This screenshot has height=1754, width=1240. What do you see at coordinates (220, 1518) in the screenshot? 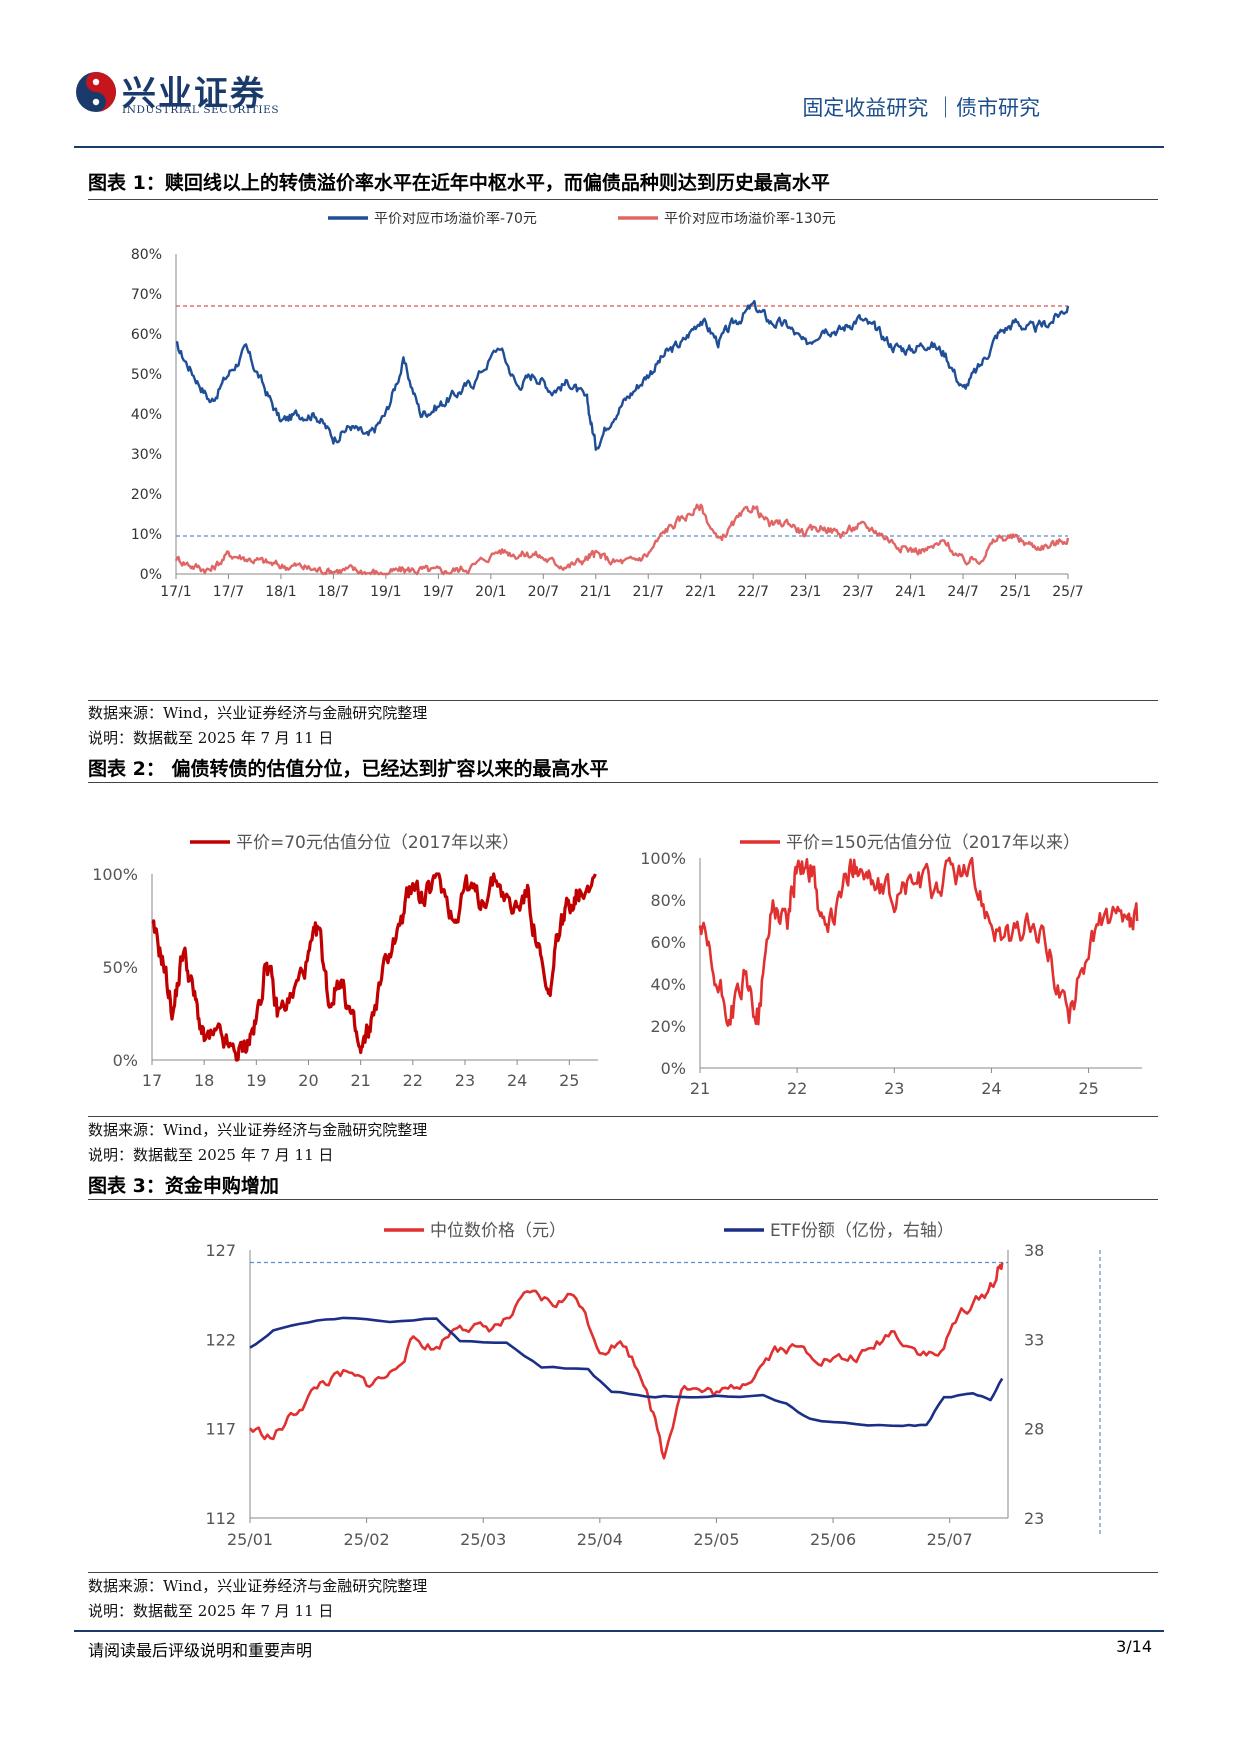
I see `y-left-tick-label: 112` at bounding box center [220, 1518].